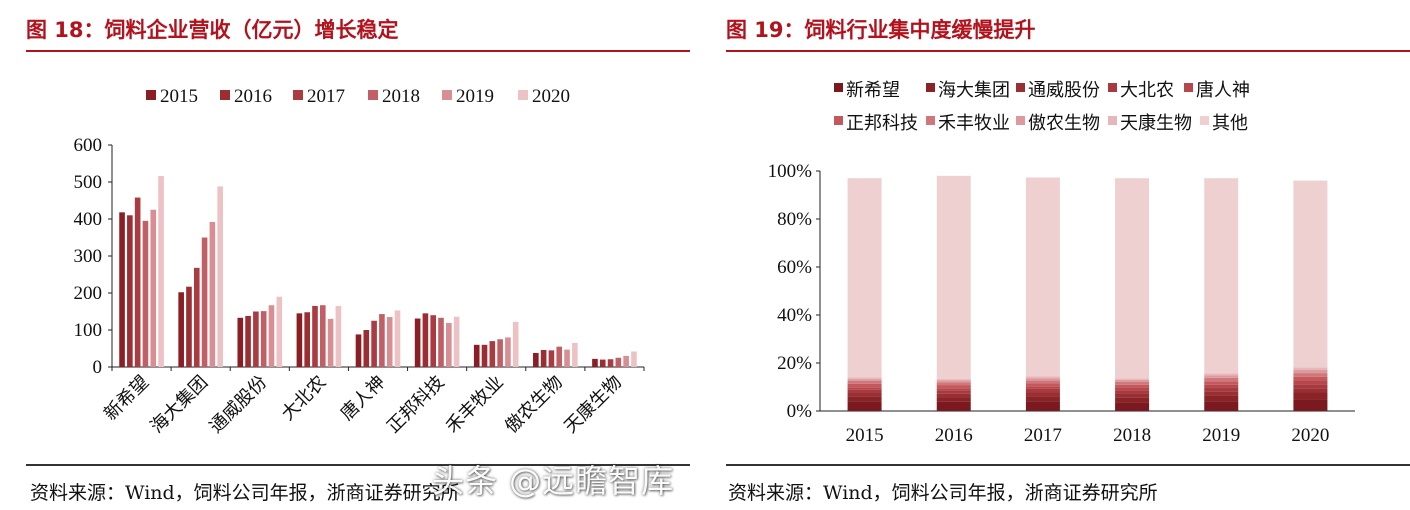  What do you see at coordinates (363, 398) in the screenshot?
I see `x-category-label: 唐人神` at bounding box center [363, 398].